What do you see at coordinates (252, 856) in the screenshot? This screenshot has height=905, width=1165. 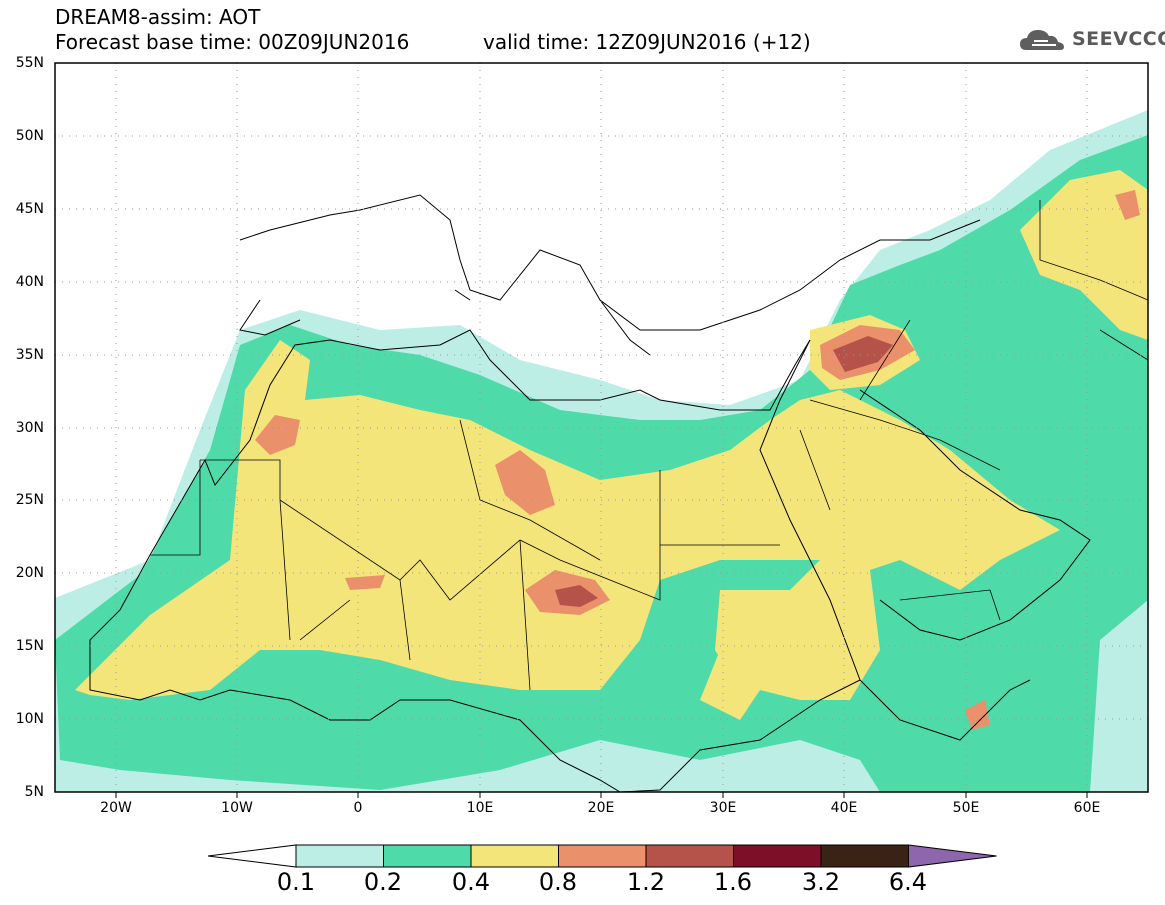 I see `colorbar-cell-under` at bounding box center [252, 856].